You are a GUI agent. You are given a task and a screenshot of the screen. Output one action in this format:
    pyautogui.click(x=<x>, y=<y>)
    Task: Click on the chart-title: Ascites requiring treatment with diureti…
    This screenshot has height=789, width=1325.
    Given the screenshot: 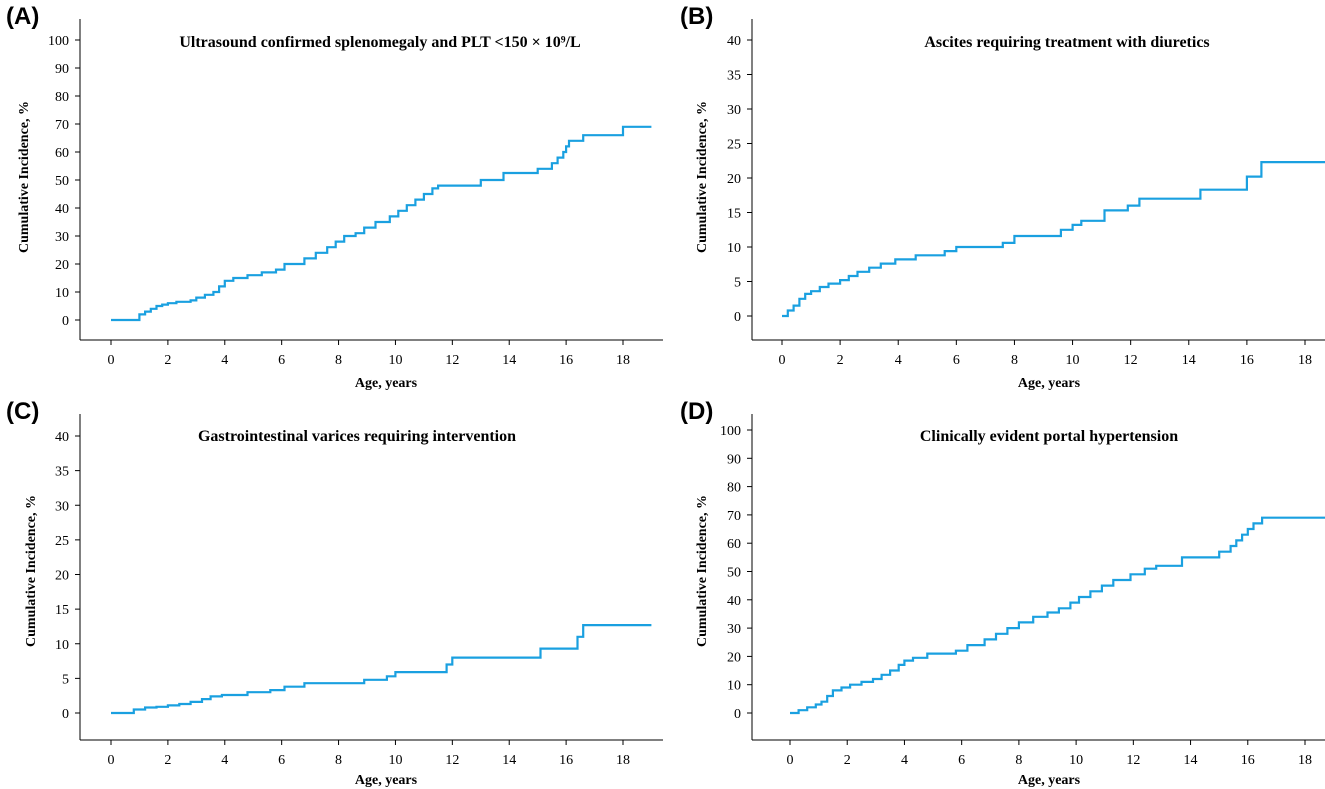 What is the action you would take?
    pyautogui.click(x=1066, y=42)
    